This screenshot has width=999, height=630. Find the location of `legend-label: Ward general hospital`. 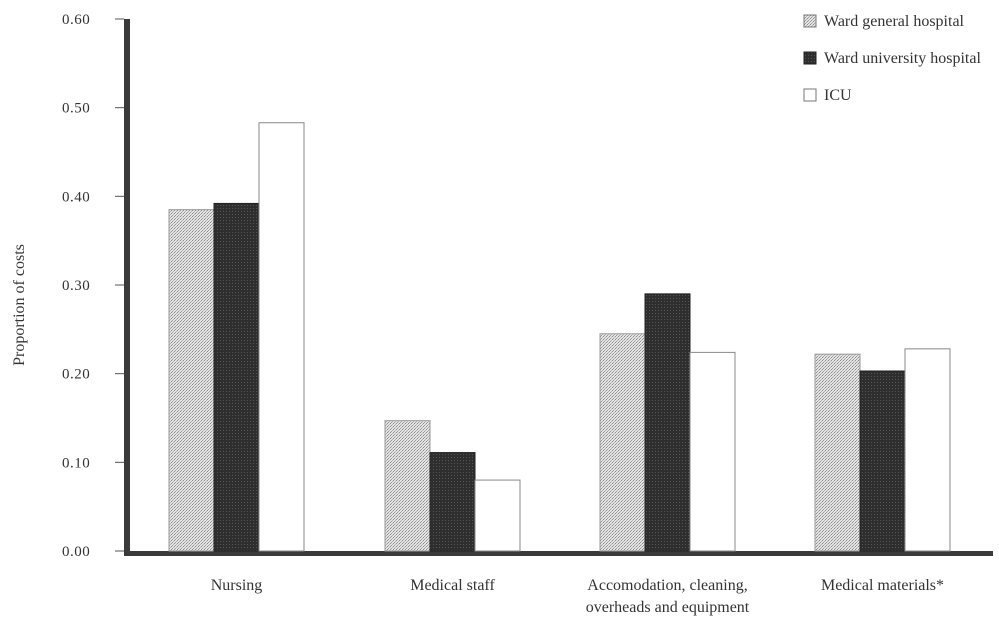

legend-label: Ward general hospital is located at coordinates (894, 21).